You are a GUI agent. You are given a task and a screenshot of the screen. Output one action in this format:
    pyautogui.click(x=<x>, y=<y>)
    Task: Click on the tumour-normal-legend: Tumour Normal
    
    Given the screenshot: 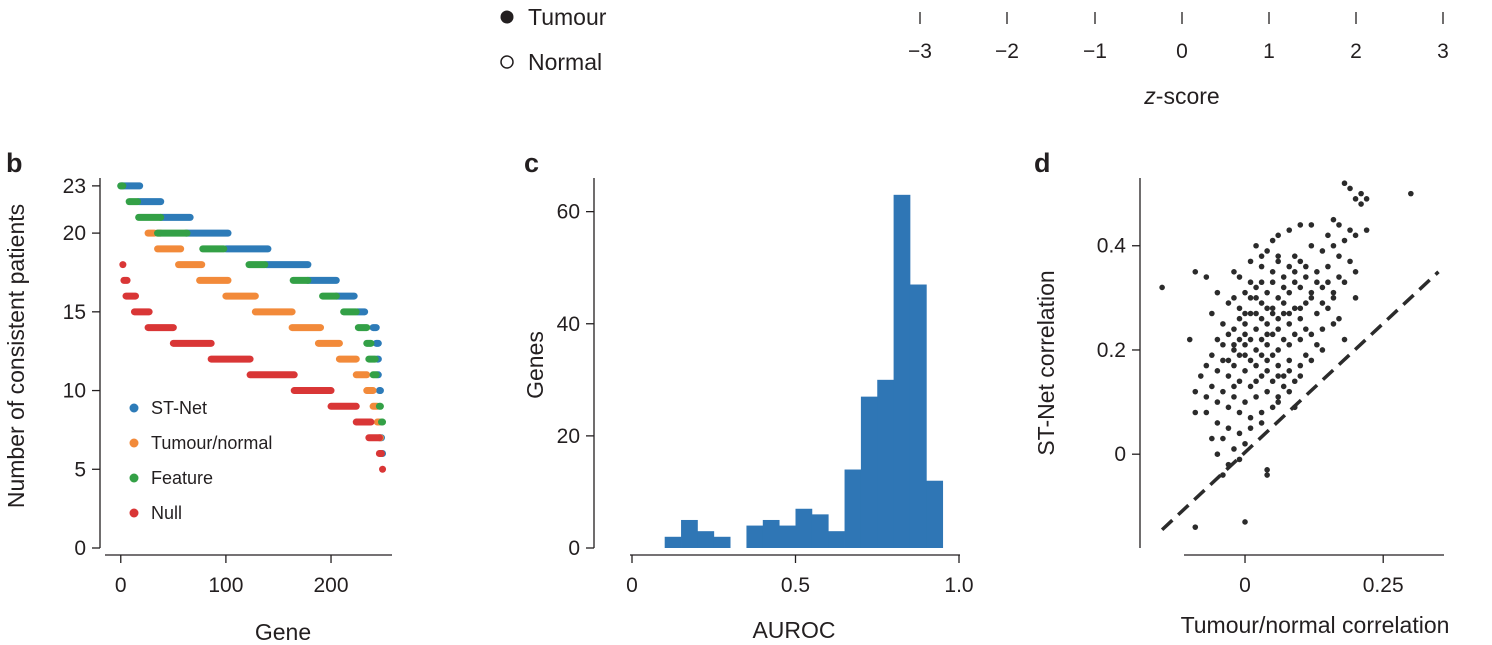 What is the action you would take?
    pyautogui.click(x=553, y=39)
    